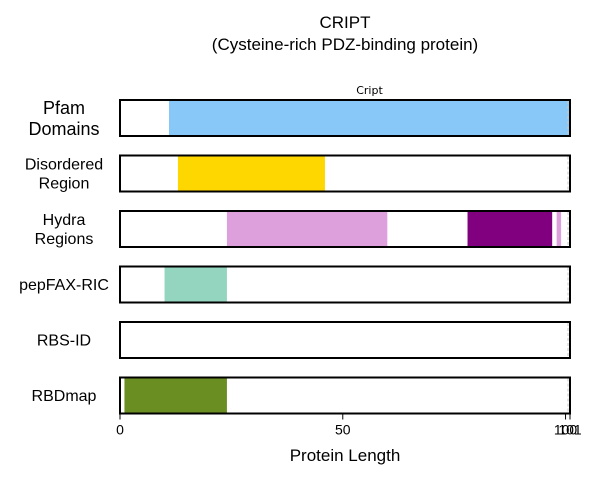  I want to click on track-label: Disordered Region, so click(64, 175).